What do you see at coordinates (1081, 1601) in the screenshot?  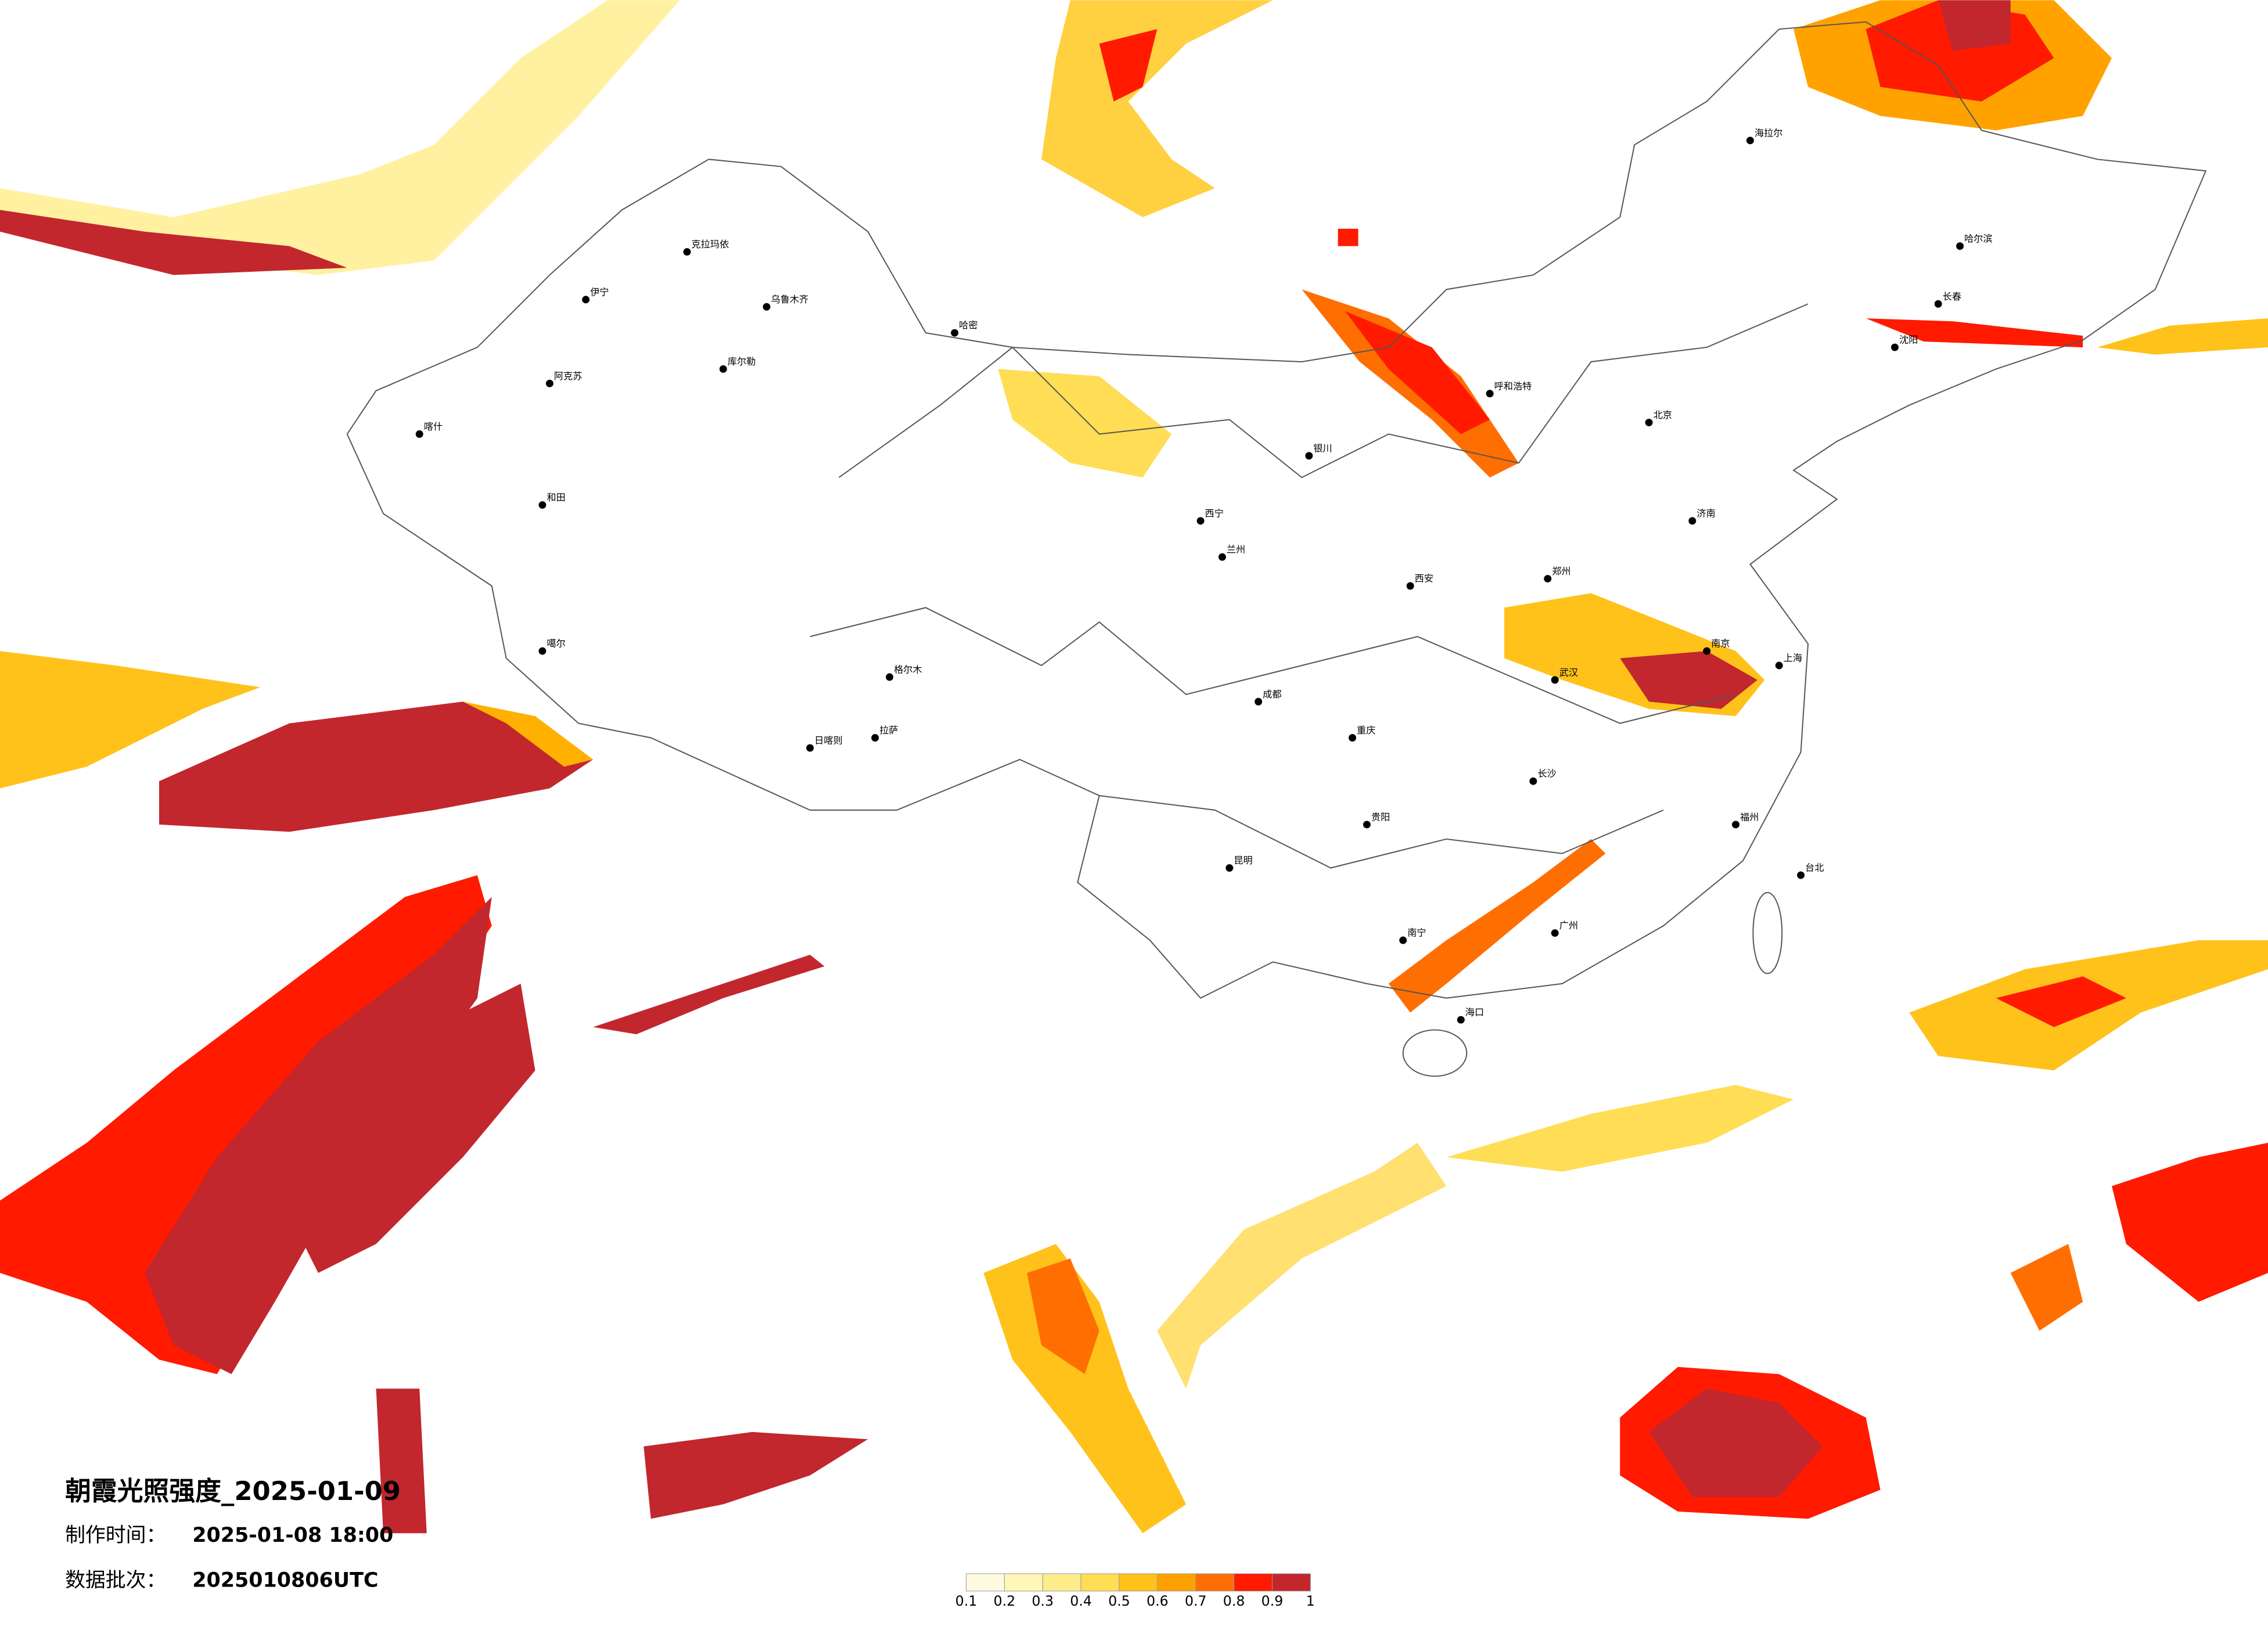 I see `colorbar-tick-label: 0.4` at bounding box center [1081, 1601].